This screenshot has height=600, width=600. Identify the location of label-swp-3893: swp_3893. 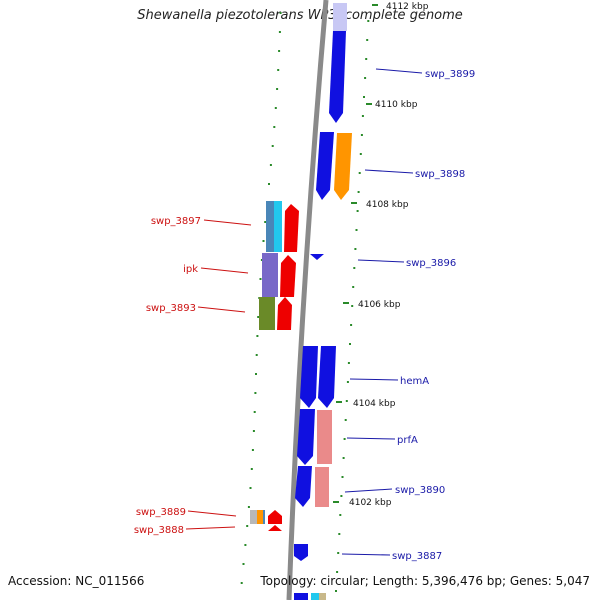
(171, 308).